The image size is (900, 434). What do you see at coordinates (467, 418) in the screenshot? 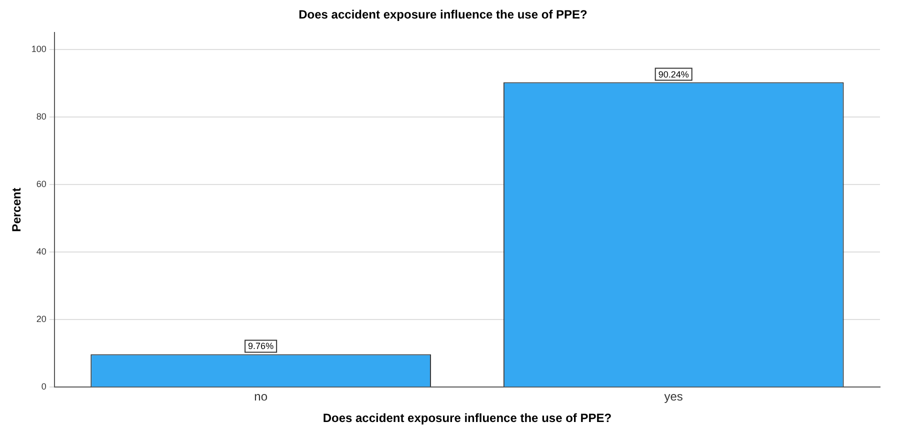
I see `x-axis-title: Does accident exposure influence the use of PPE?` at bounding box center [467, 418].